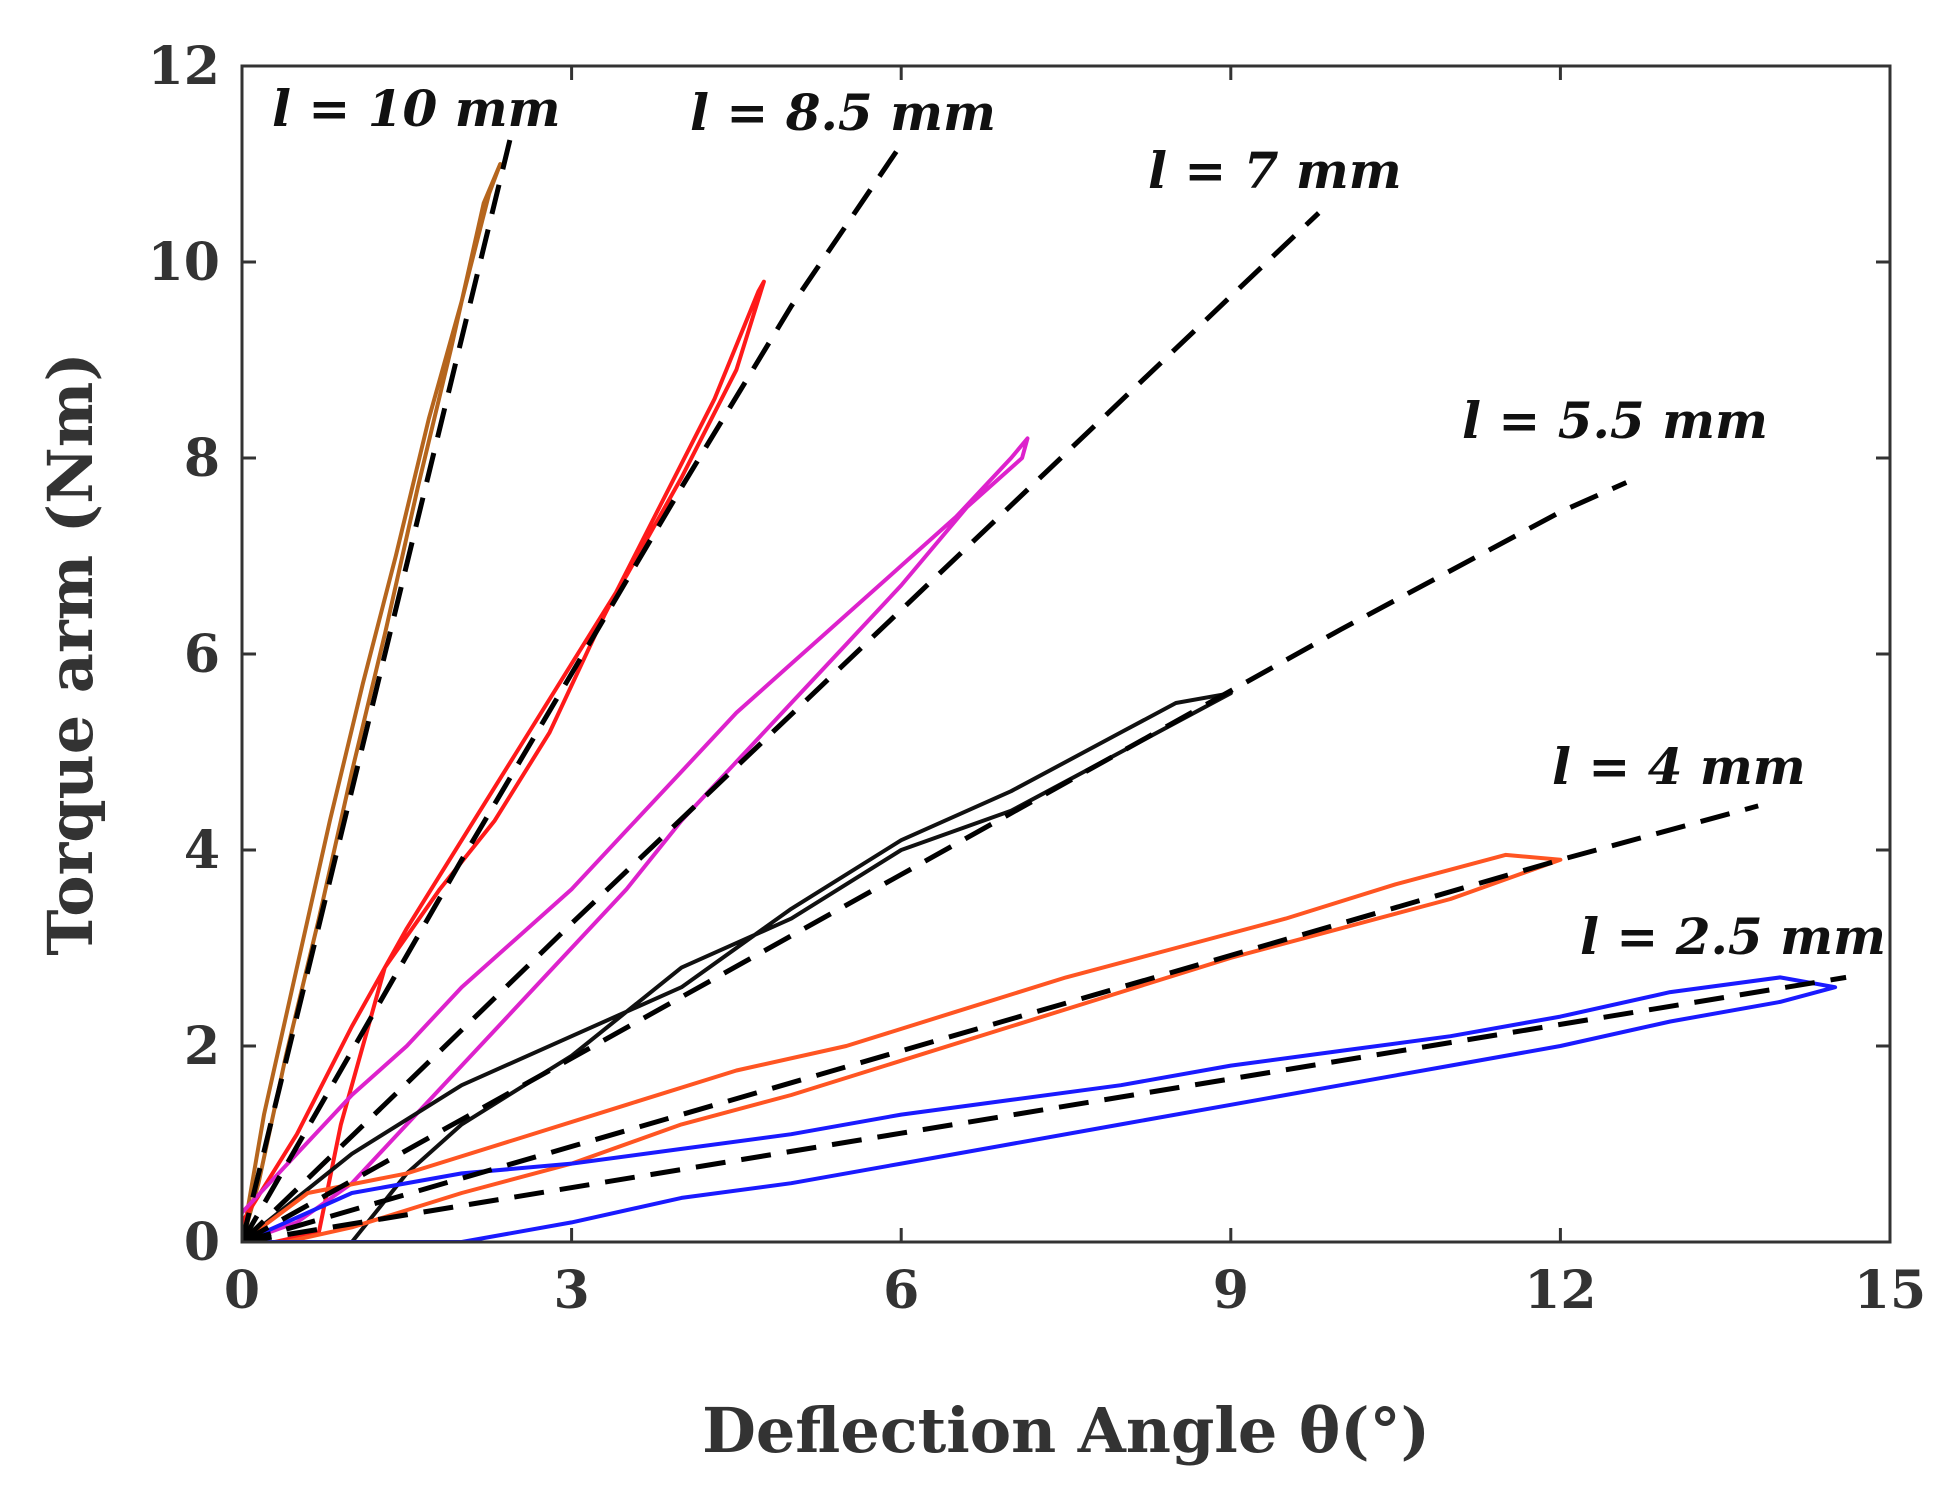 Image resolution: width=1954 pixels, height=1490 pixels. I want to click on x-axis-title: Deflection Angle θ(°), so click(1066, 1430).